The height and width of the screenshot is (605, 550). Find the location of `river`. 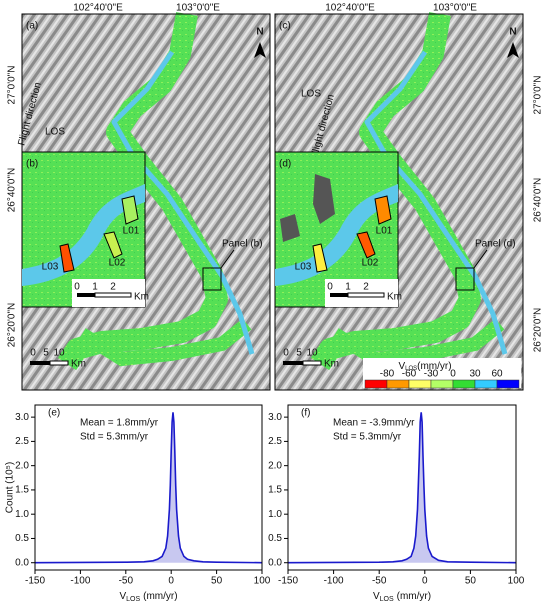

river is located at coordinates (183, 202).